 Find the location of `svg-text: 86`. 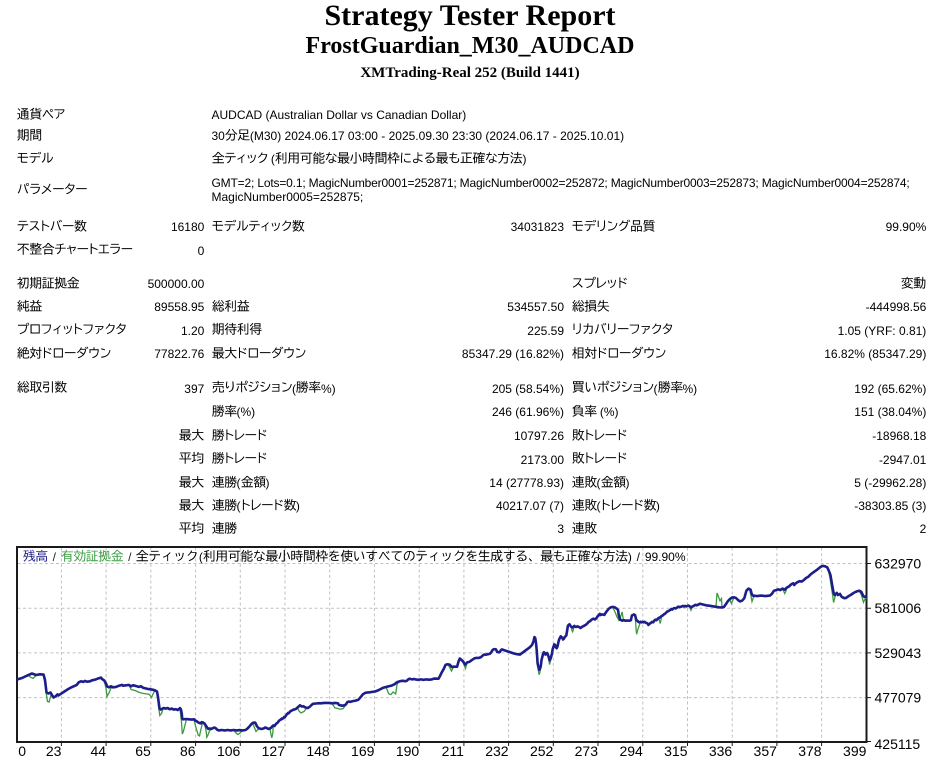

svg-text: 86 is located at coordinates (188, 751).